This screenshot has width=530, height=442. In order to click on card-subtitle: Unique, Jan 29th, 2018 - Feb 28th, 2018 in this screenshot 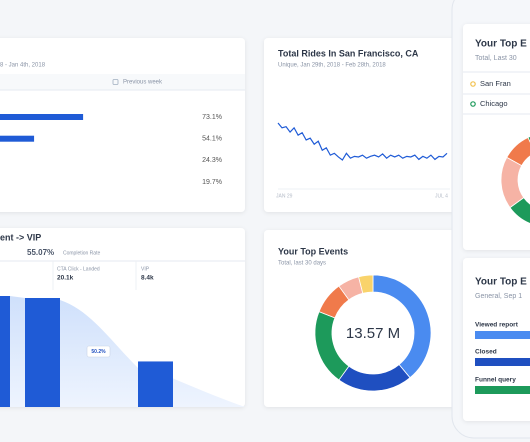, I will do `click(332, 66)`.